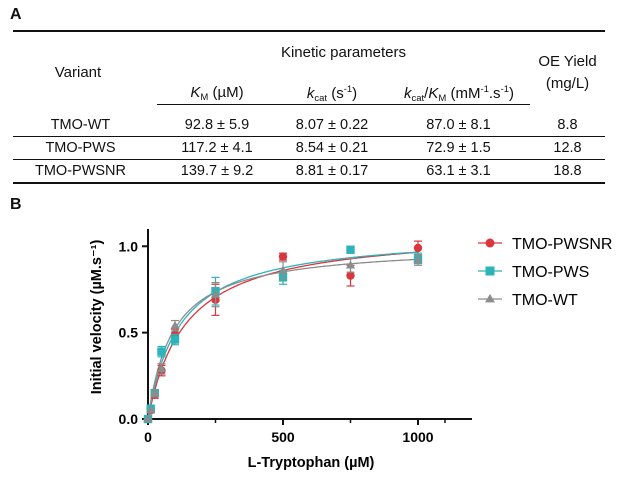 The height and width of the screenshot is (481, 618). I want to click on y-tick-label: 0.0, so click(129, 419).